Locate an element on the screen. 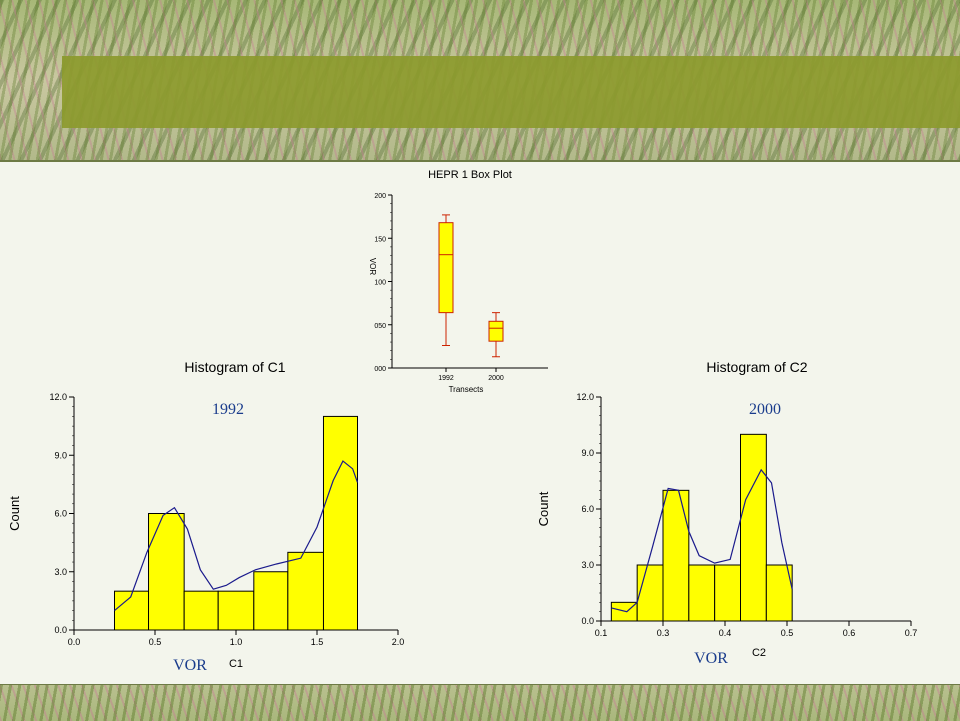 The image size is (960, 721). histogram-year-annotation: 1992 is located at coordinates (228, 409).